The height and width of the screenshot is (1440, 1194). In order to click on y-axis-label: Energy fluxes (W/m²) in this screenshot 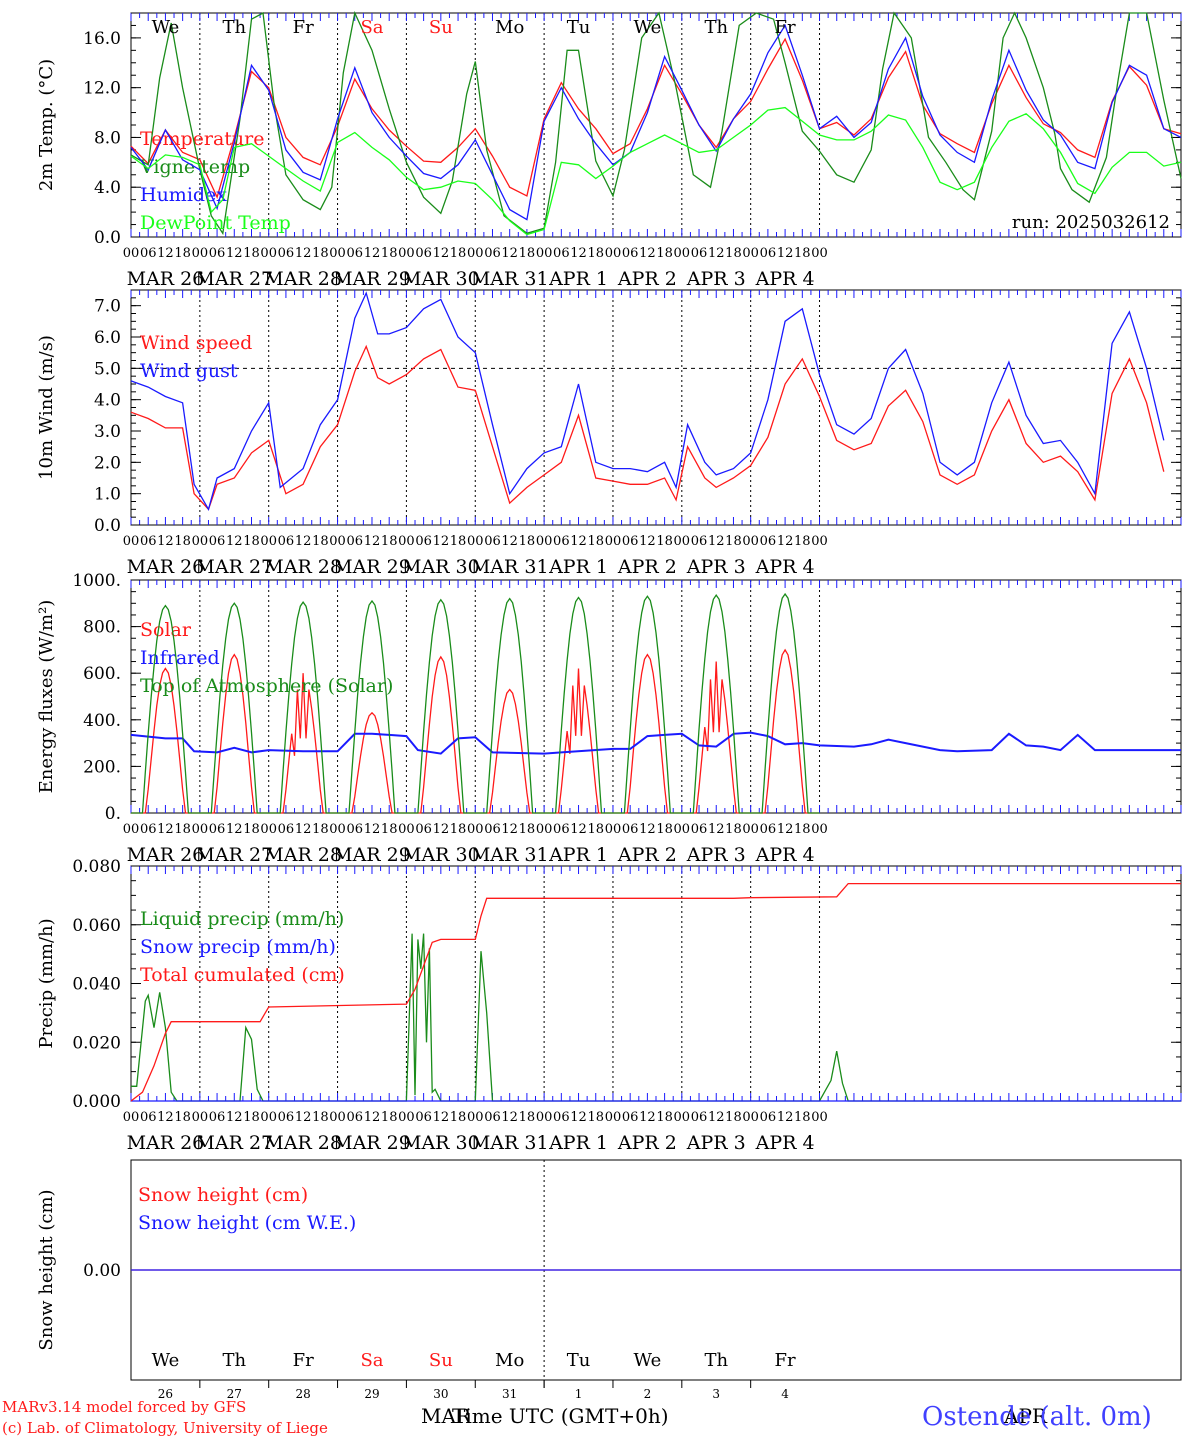, I will do `click(46, 697)`.